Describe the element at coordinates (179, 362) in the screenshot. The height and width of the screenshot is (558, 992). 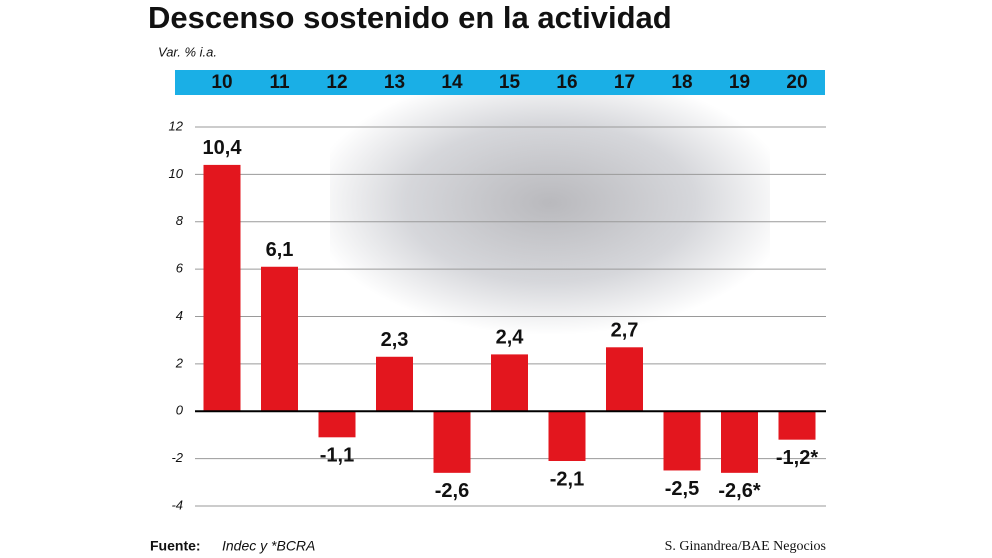
I see `y-tick-label: 2` at that location.